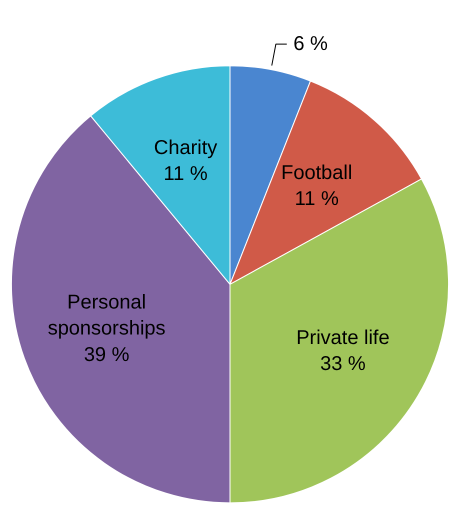  What do you see at coordinates (107, 315) in the screenshot?
I see `slice-label: Personal sponsorships` at bounding box center [107, 315].